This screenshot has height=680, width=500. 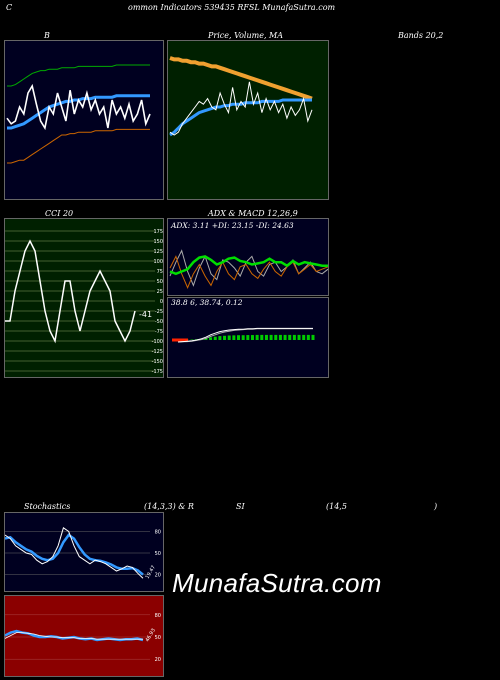 I want to click on adx-minus-di-line, so click(x=248, y=272).